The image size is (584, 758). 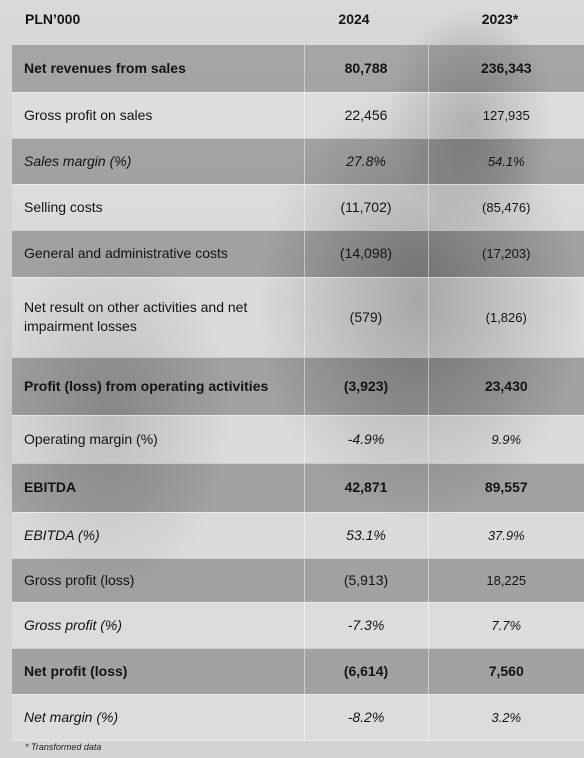 What do you see at coordinates (505, 69) in the screenshot?
I see `value-2023: 236,343` at bounding box center [505, 69].